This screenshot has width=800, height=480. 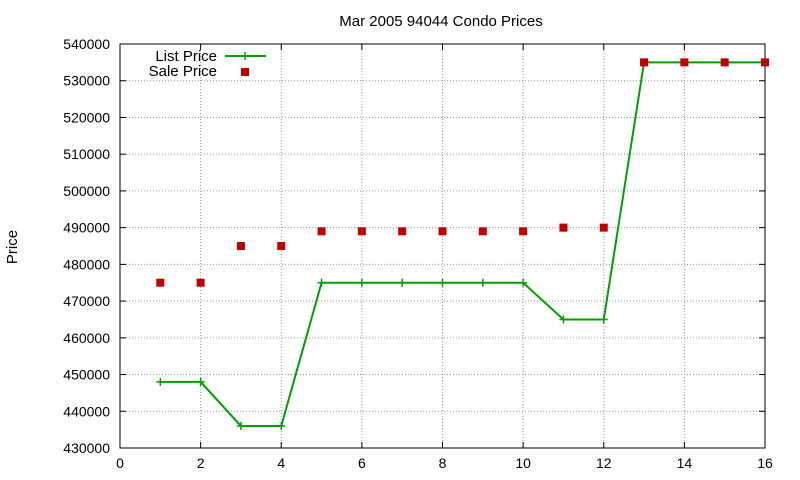 I want to click on y-tick-label: 520000, so click(x=86, y=117).